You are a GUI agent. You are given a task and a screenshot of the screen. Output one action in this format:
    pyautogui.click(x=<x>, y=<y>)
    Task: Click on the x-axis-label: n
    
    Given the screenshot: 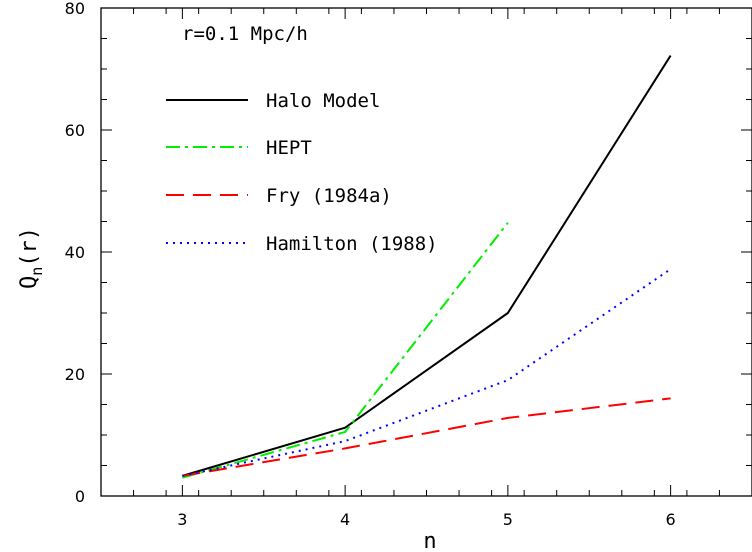 What is the action you would take?
    pyautogui.click(x=429, y=540)
    